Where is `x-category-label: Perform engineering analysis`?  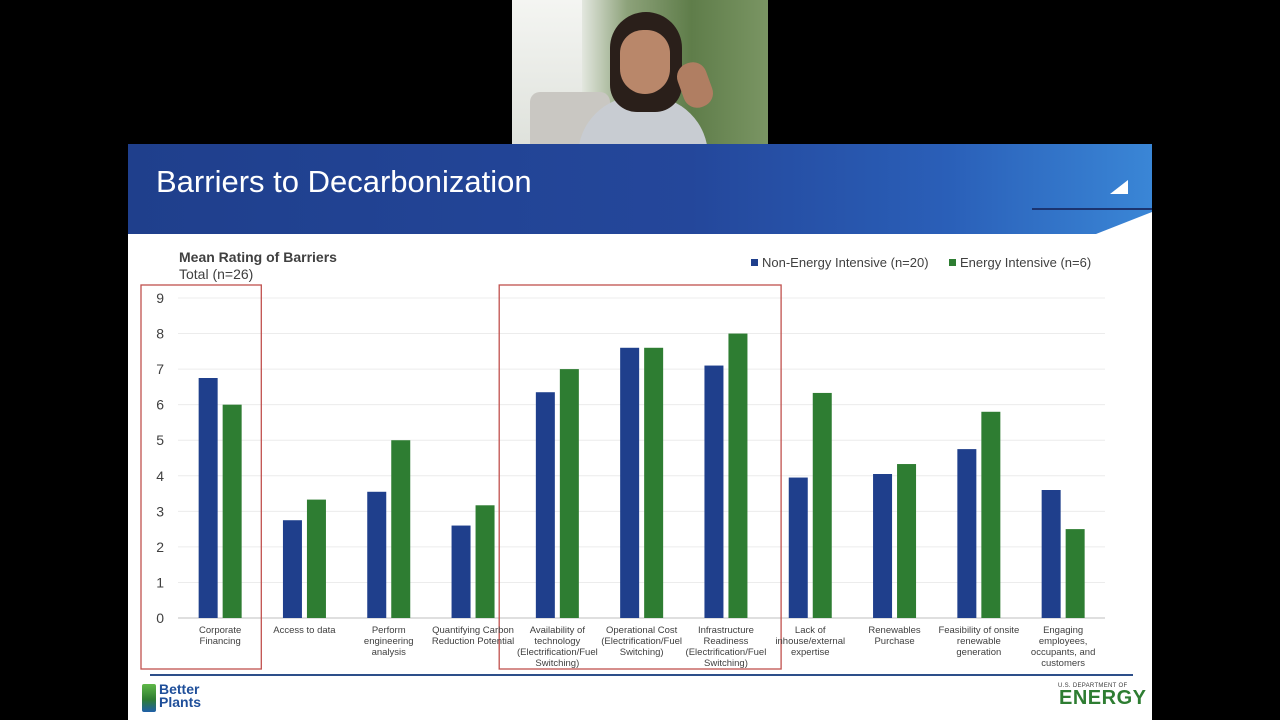 x-category-label: Perform engineering analysis is located at coordinates (389, 641).